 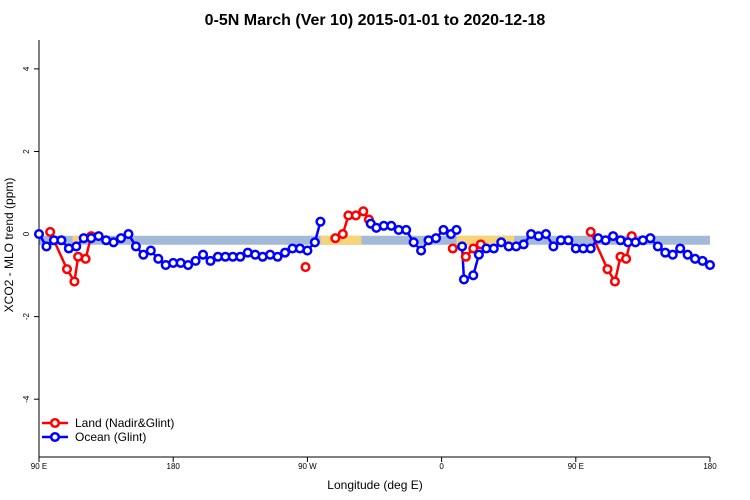 What do you see at coordinates (124, 423) in the screenshot?
I see `legend-label: Land (Nadir&Glint)` at bounding box center [124, 423].